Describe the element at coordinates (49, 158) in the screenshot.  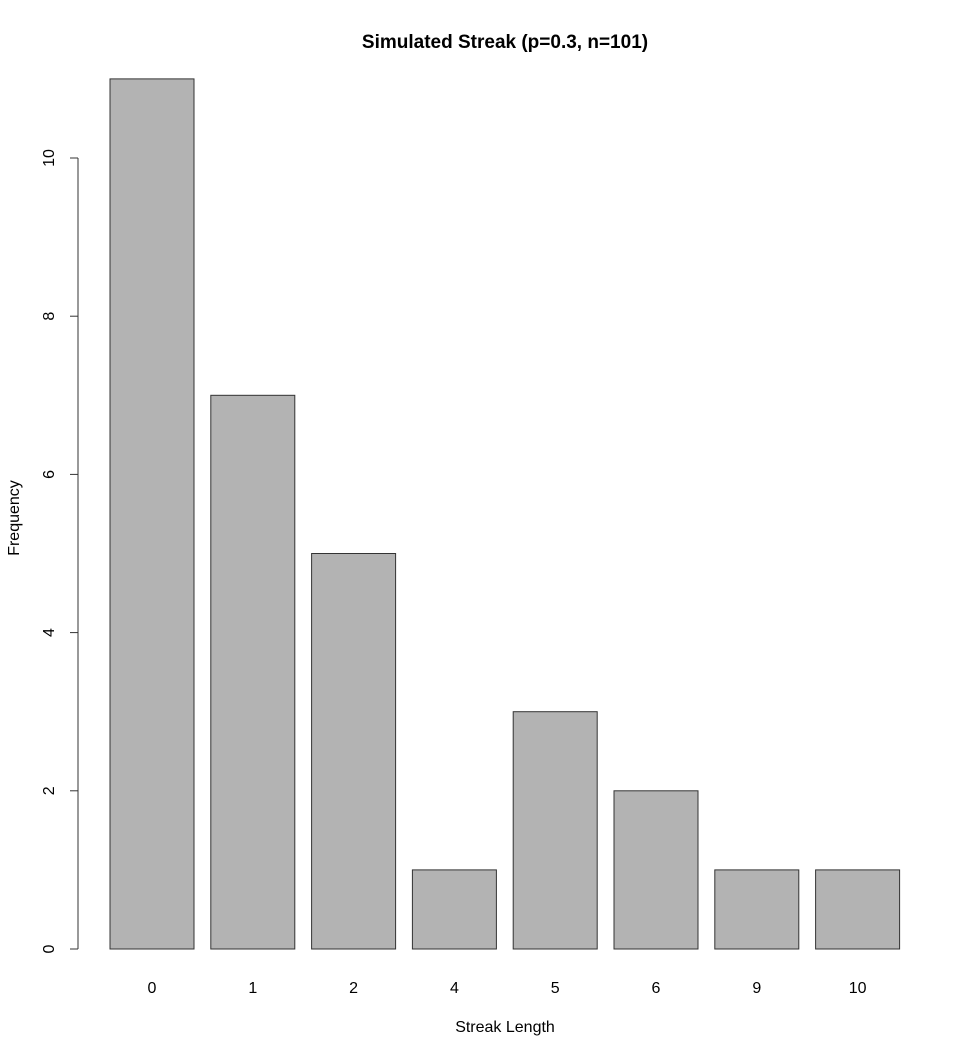
I see `y-tick-label: 10` at that location.